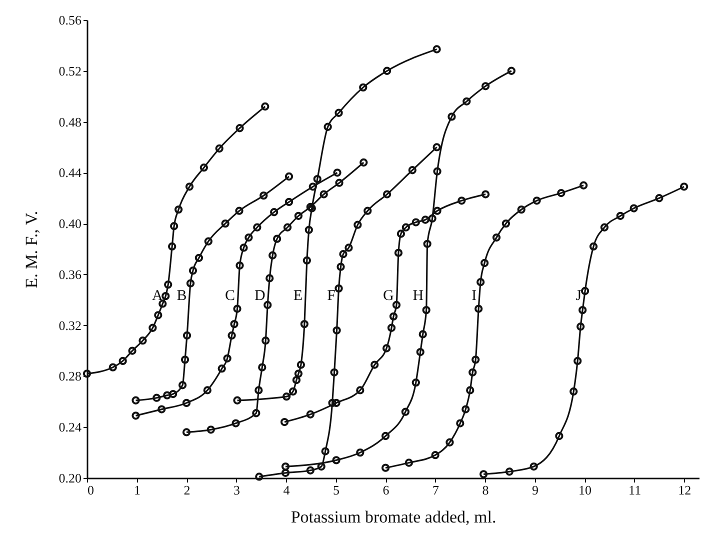 This screenshot has height=538, width=718. Describe the element at coordinates (70, 20) in the screenshot. I see `y-tick-label: 0.56` at that location.